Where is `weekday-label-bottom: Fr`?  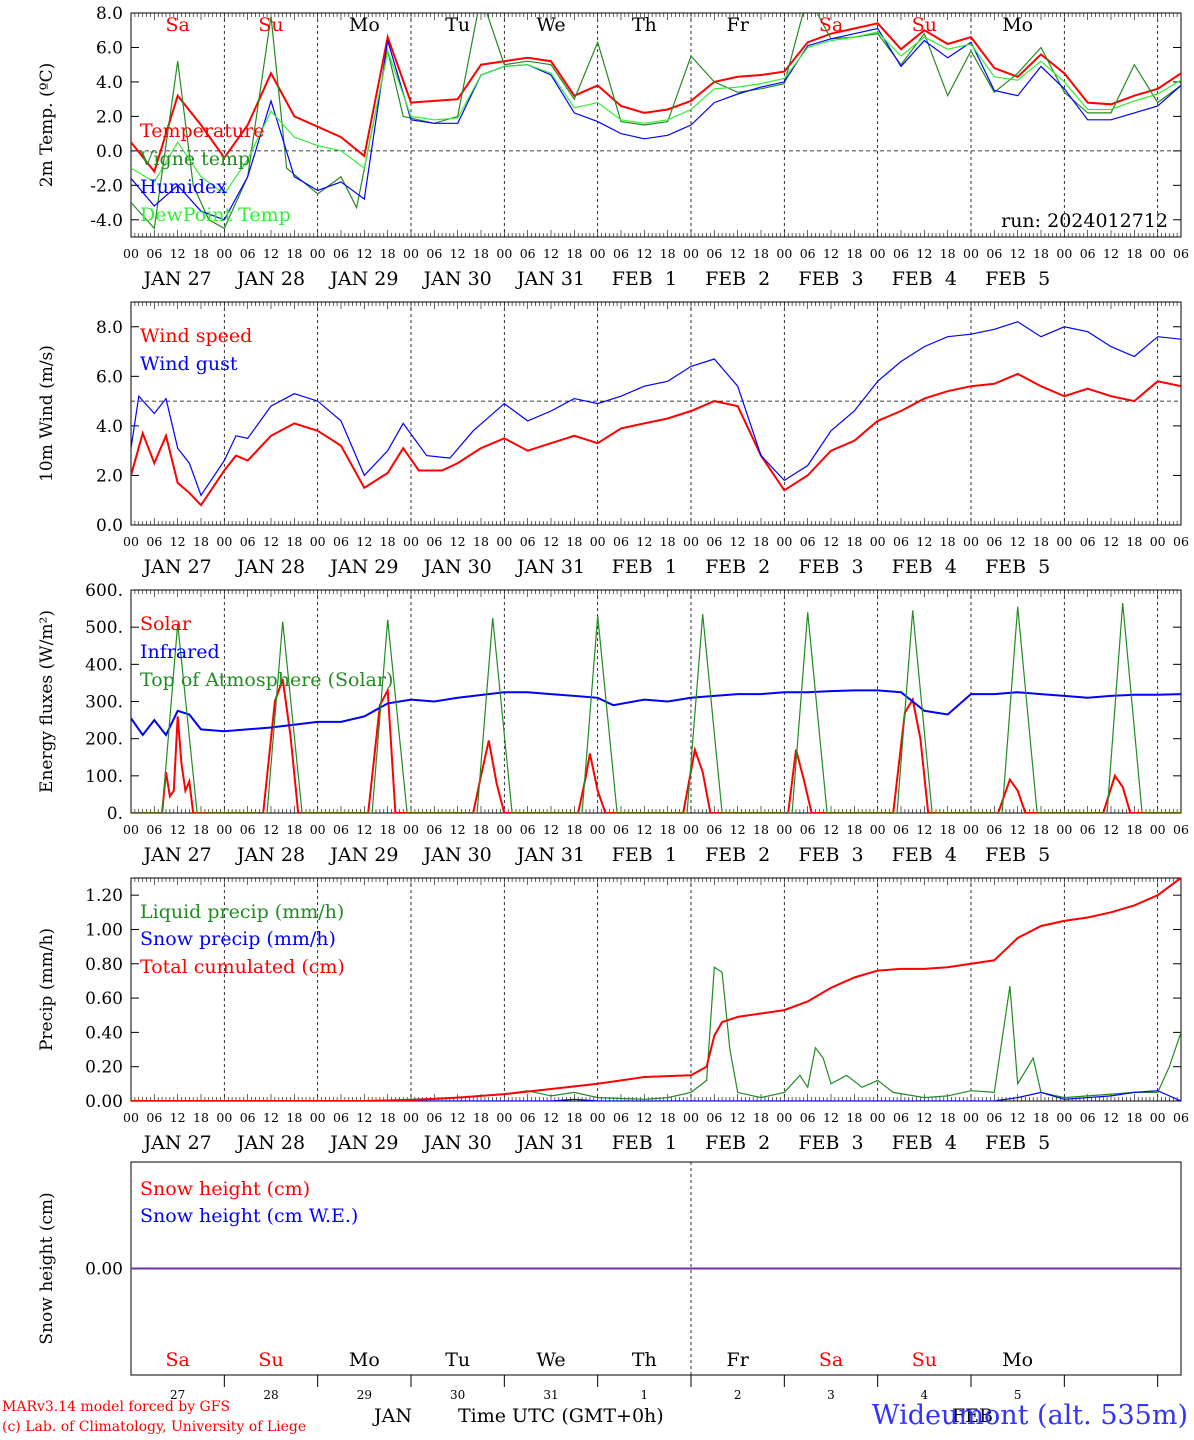 weekday-label-bottom: Fr is located at coordinates (738, 1360).